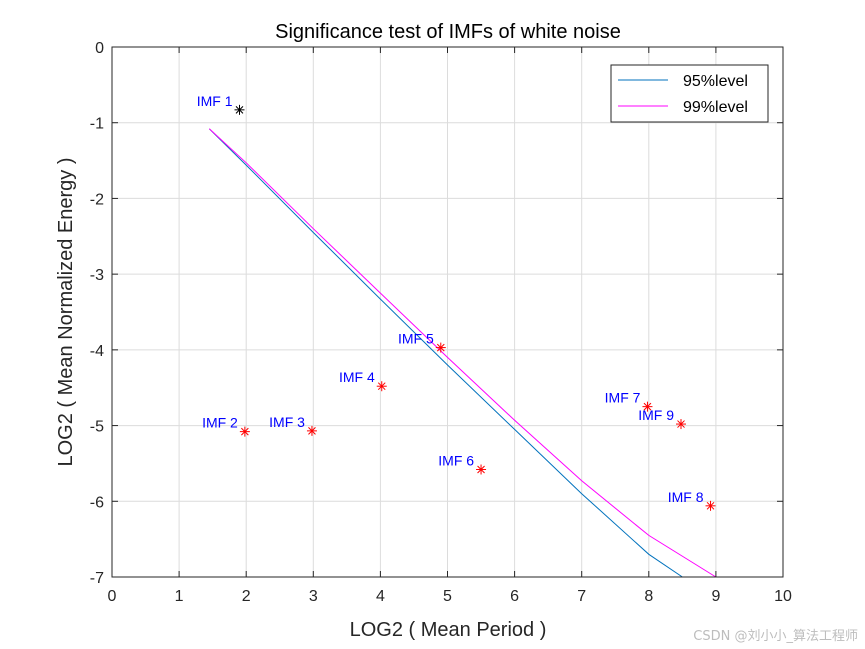  Describe the element at coordinates (97, 199) in the screenshot. I see `y-tick-label: -2` at that location.